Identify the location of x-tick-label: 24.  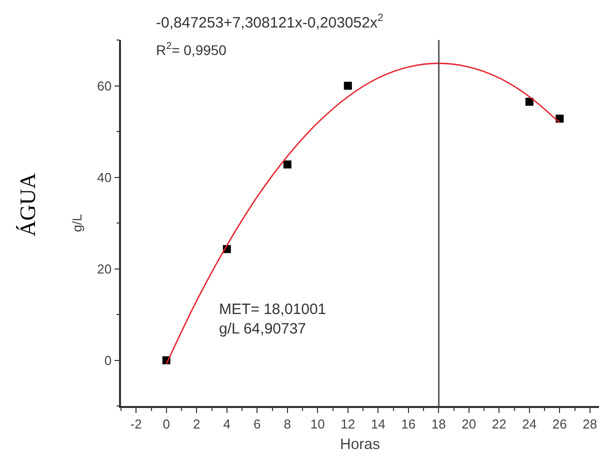
(529, 424).